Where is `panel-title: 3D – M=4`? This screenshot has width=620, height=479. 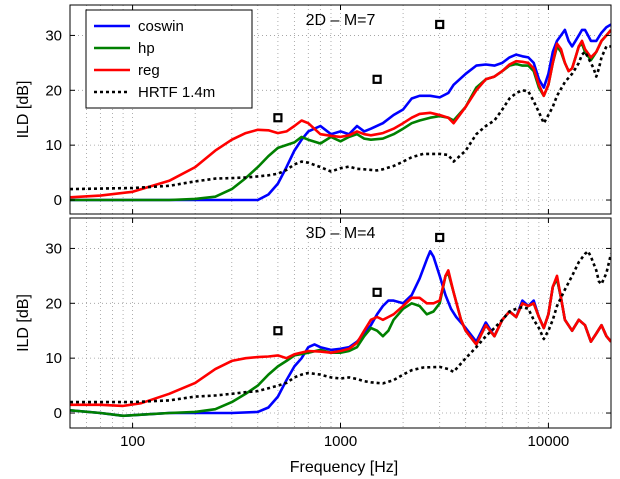
panel-title: 3D – M=4 is located at coordinates (341, 233).